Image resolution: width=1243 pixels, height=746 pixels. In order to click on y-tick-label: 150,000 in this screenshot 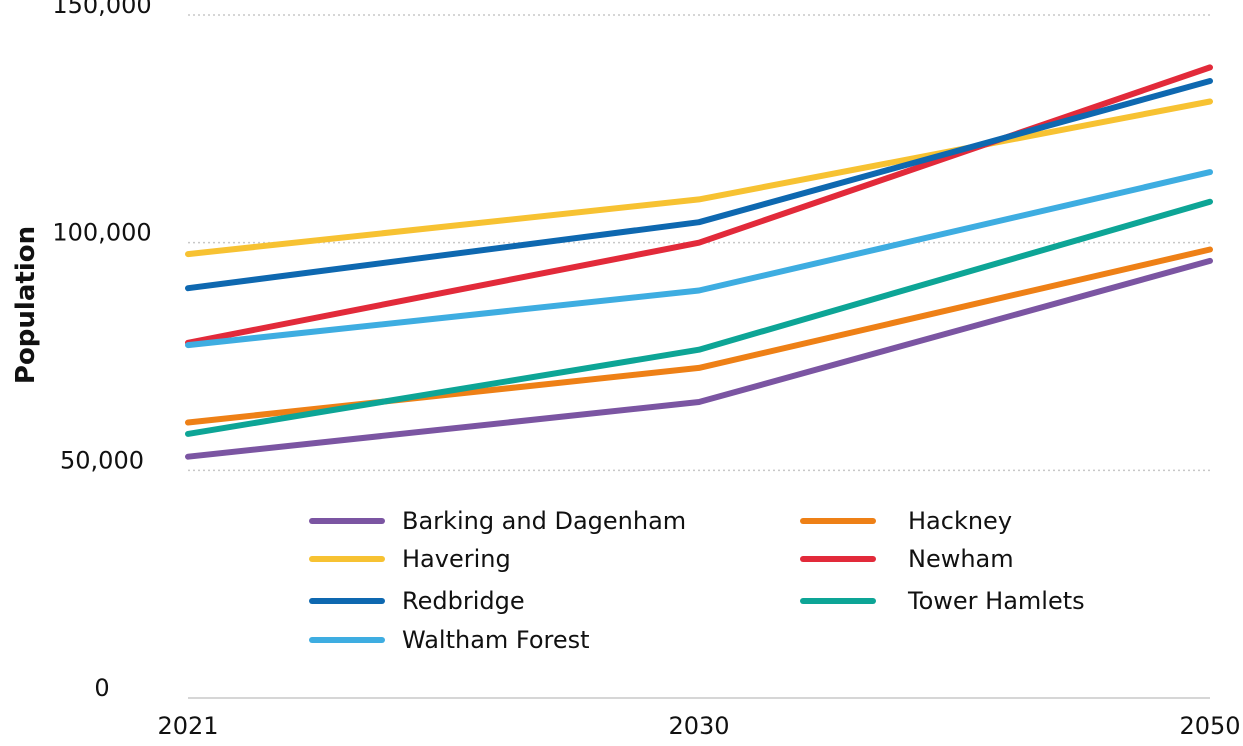, I will do `click(101, 9)`.